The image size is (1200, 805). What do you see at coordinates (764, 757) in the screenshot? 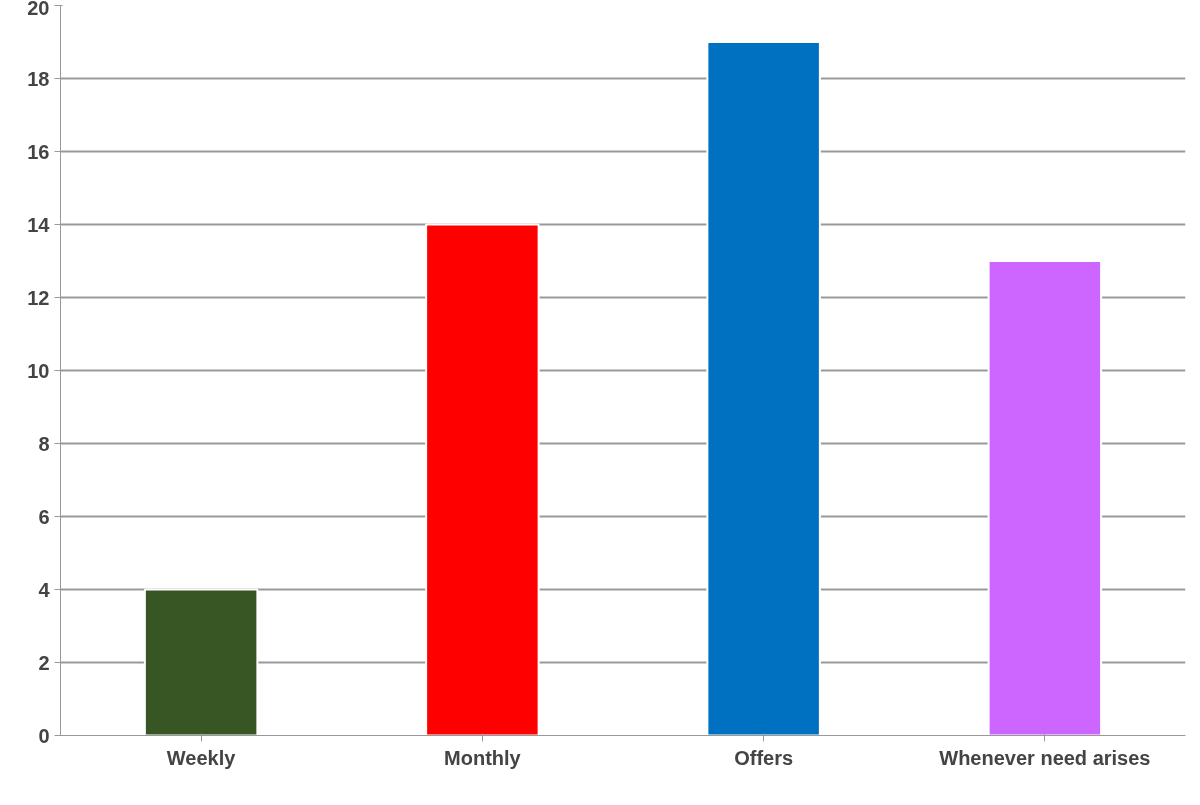
I see `x-tick-label: Offers` at bounding box center [764, 757].